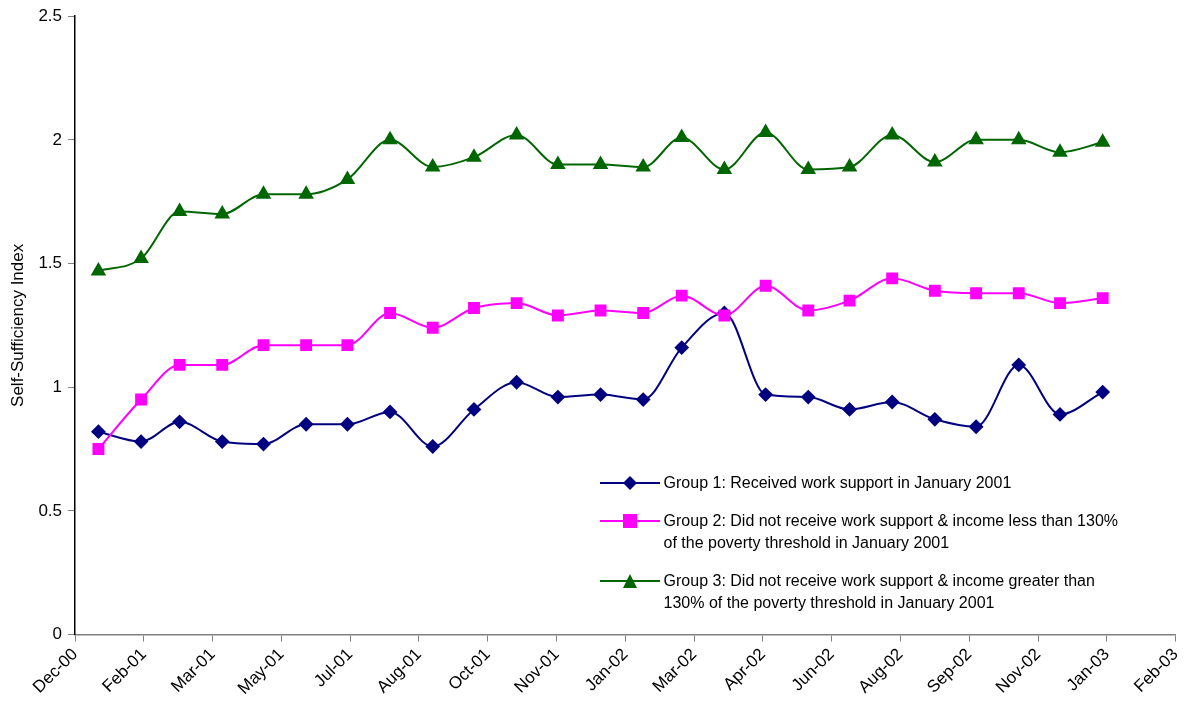 The height and width of the screenshot is (702, 1193). What do you see at coordinates (838, 483) in the screenshot?
I see `legend-label: Group 1: Received work support in January 2001` at bounding box center [838, 483].